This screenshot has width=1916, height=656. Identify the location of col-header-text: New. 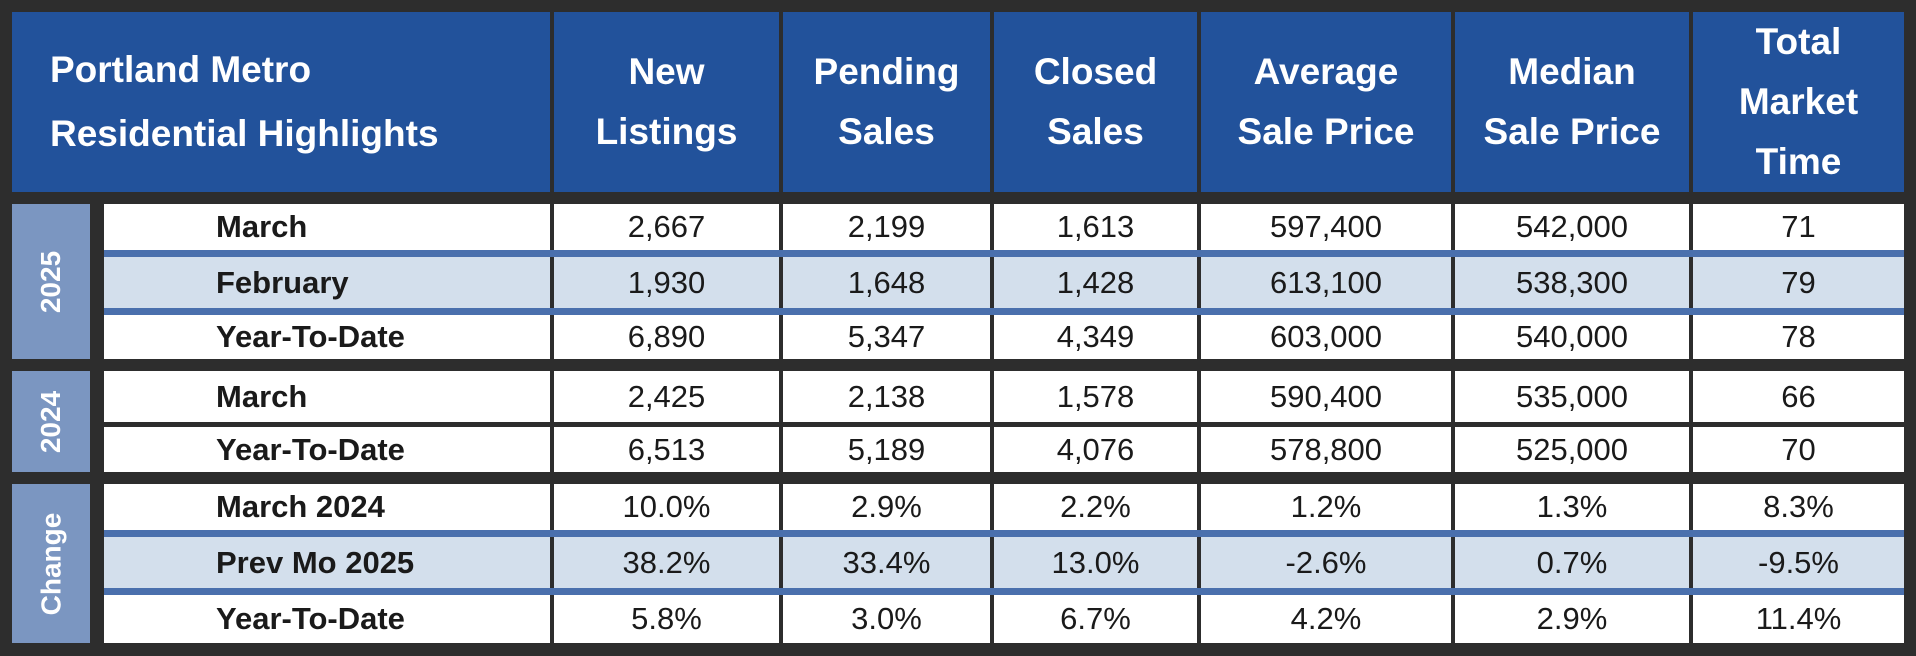
(666, 71).